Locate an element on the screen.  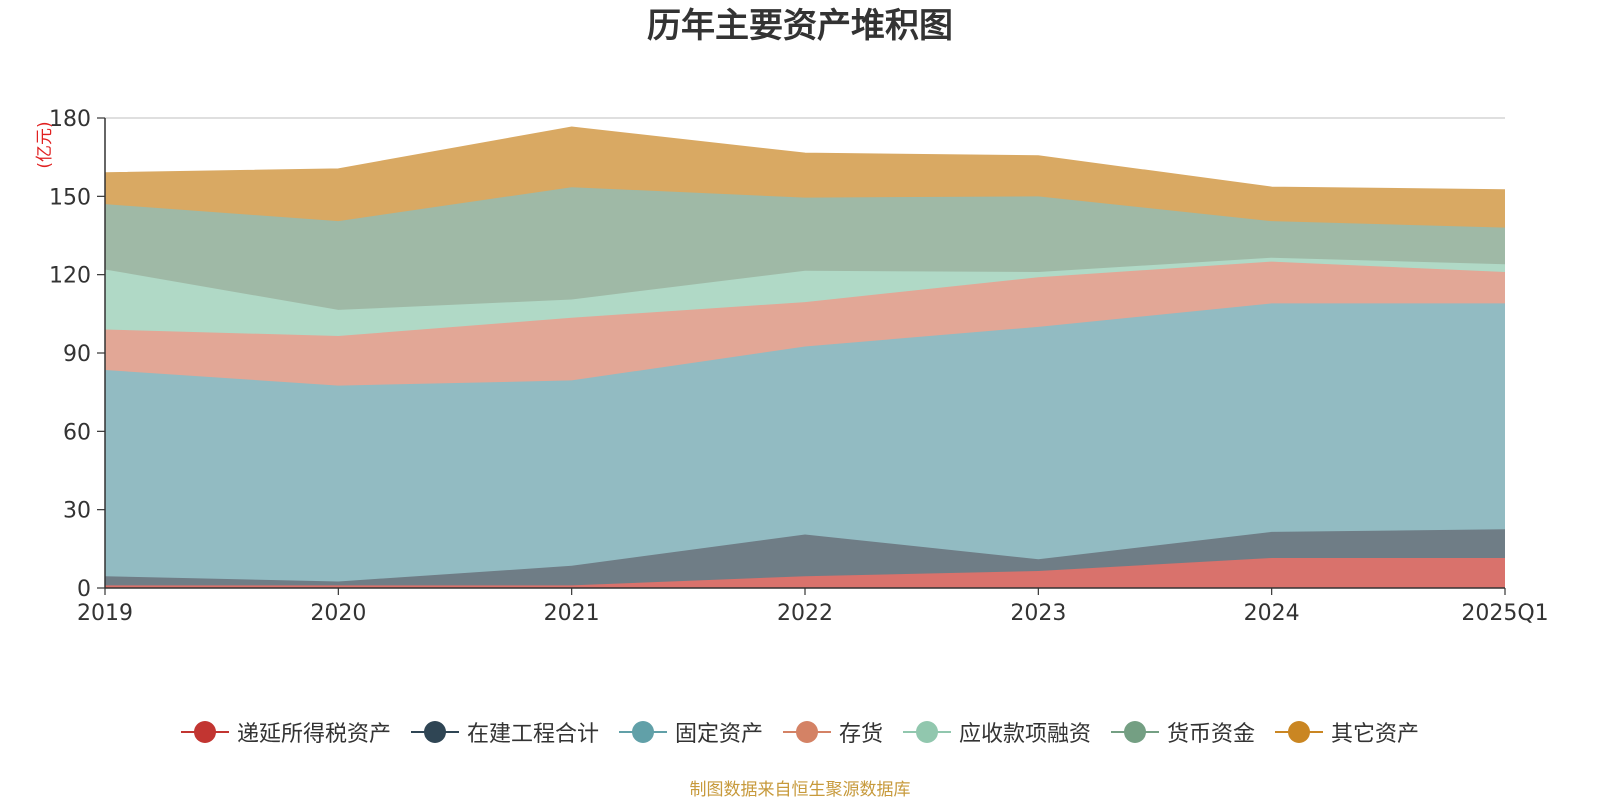
legend-label: 货币资金 is located at coordinates (1211, 734).